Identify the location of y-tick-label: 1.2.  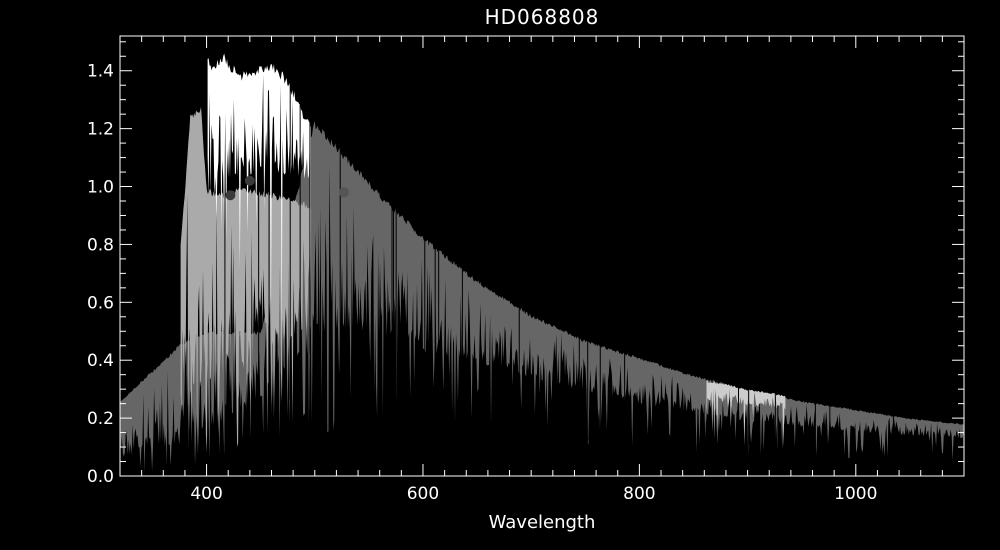
(100, 130).